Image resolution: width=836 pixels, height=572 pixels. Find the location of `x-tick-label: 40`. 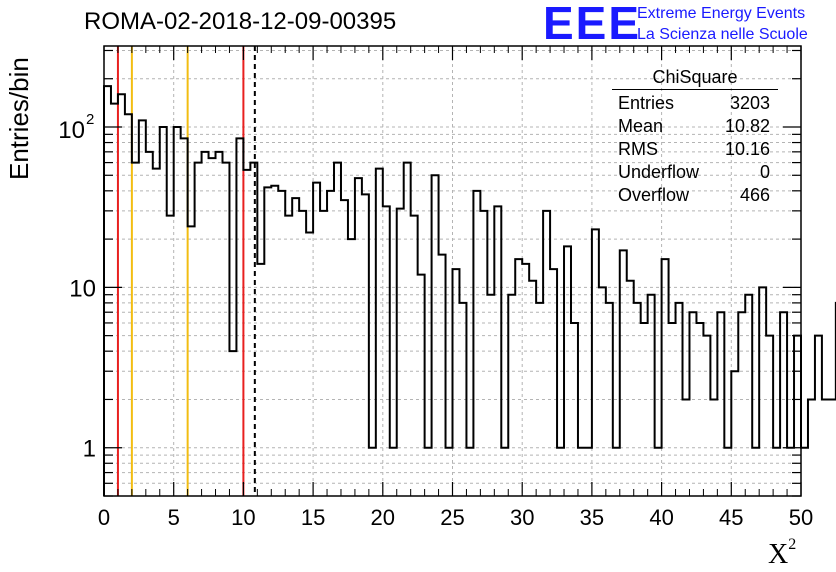

x-tick-label: 40 is located at coordinates (661, 517).